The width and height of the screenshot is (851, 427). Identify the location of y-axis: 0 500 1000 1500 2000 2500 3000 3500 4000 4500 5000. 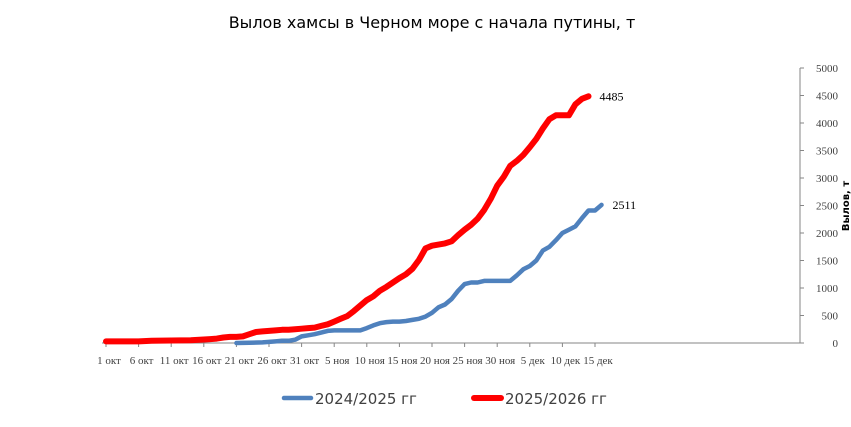
(819, 206).